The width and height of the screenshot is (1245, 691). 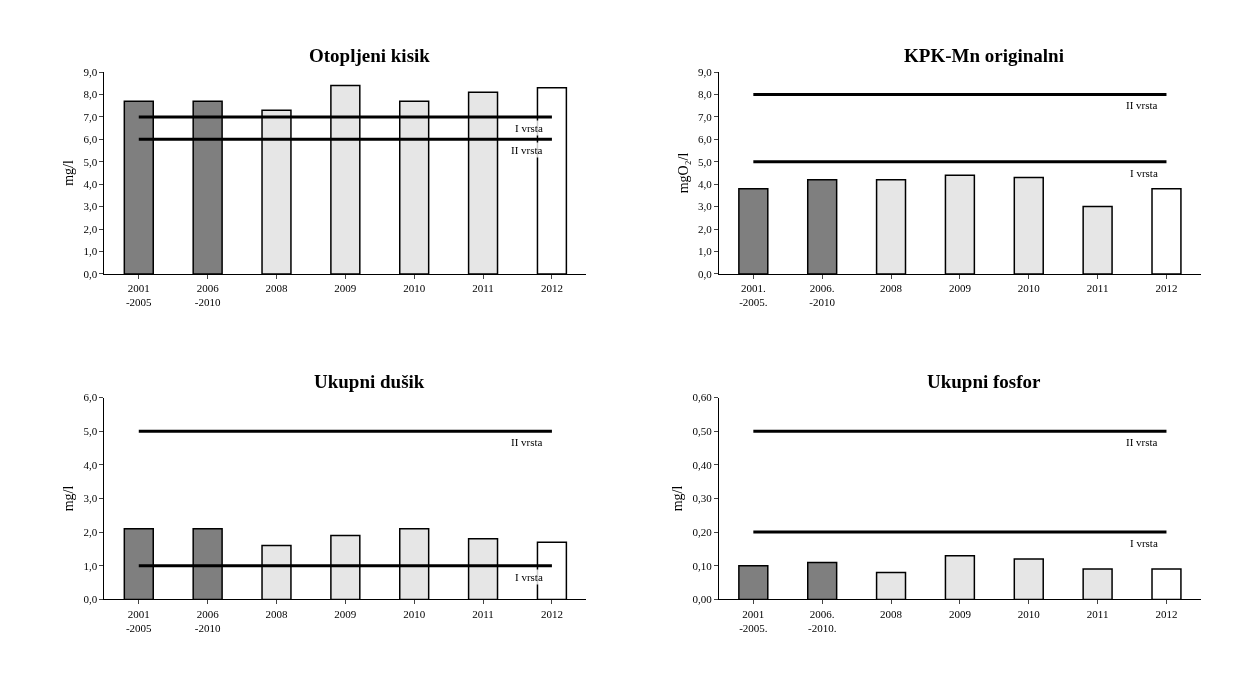 I want to click on y-tick-label: 0,40, so click(x=702, y=464).